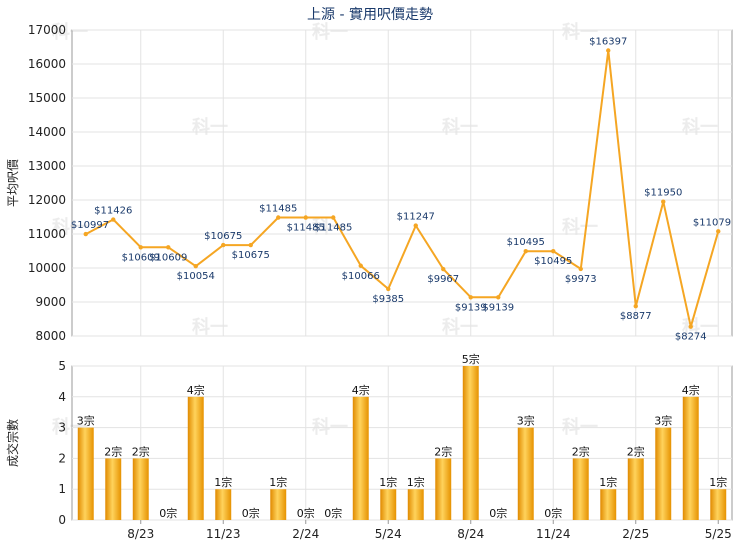 Image resolution: width=740 pixels, height=554 pixels. What do you see at coordinates (62, 520) in the screenshot?
I see `volume-y-tick-label: 0` at bounding box center [62, 520].